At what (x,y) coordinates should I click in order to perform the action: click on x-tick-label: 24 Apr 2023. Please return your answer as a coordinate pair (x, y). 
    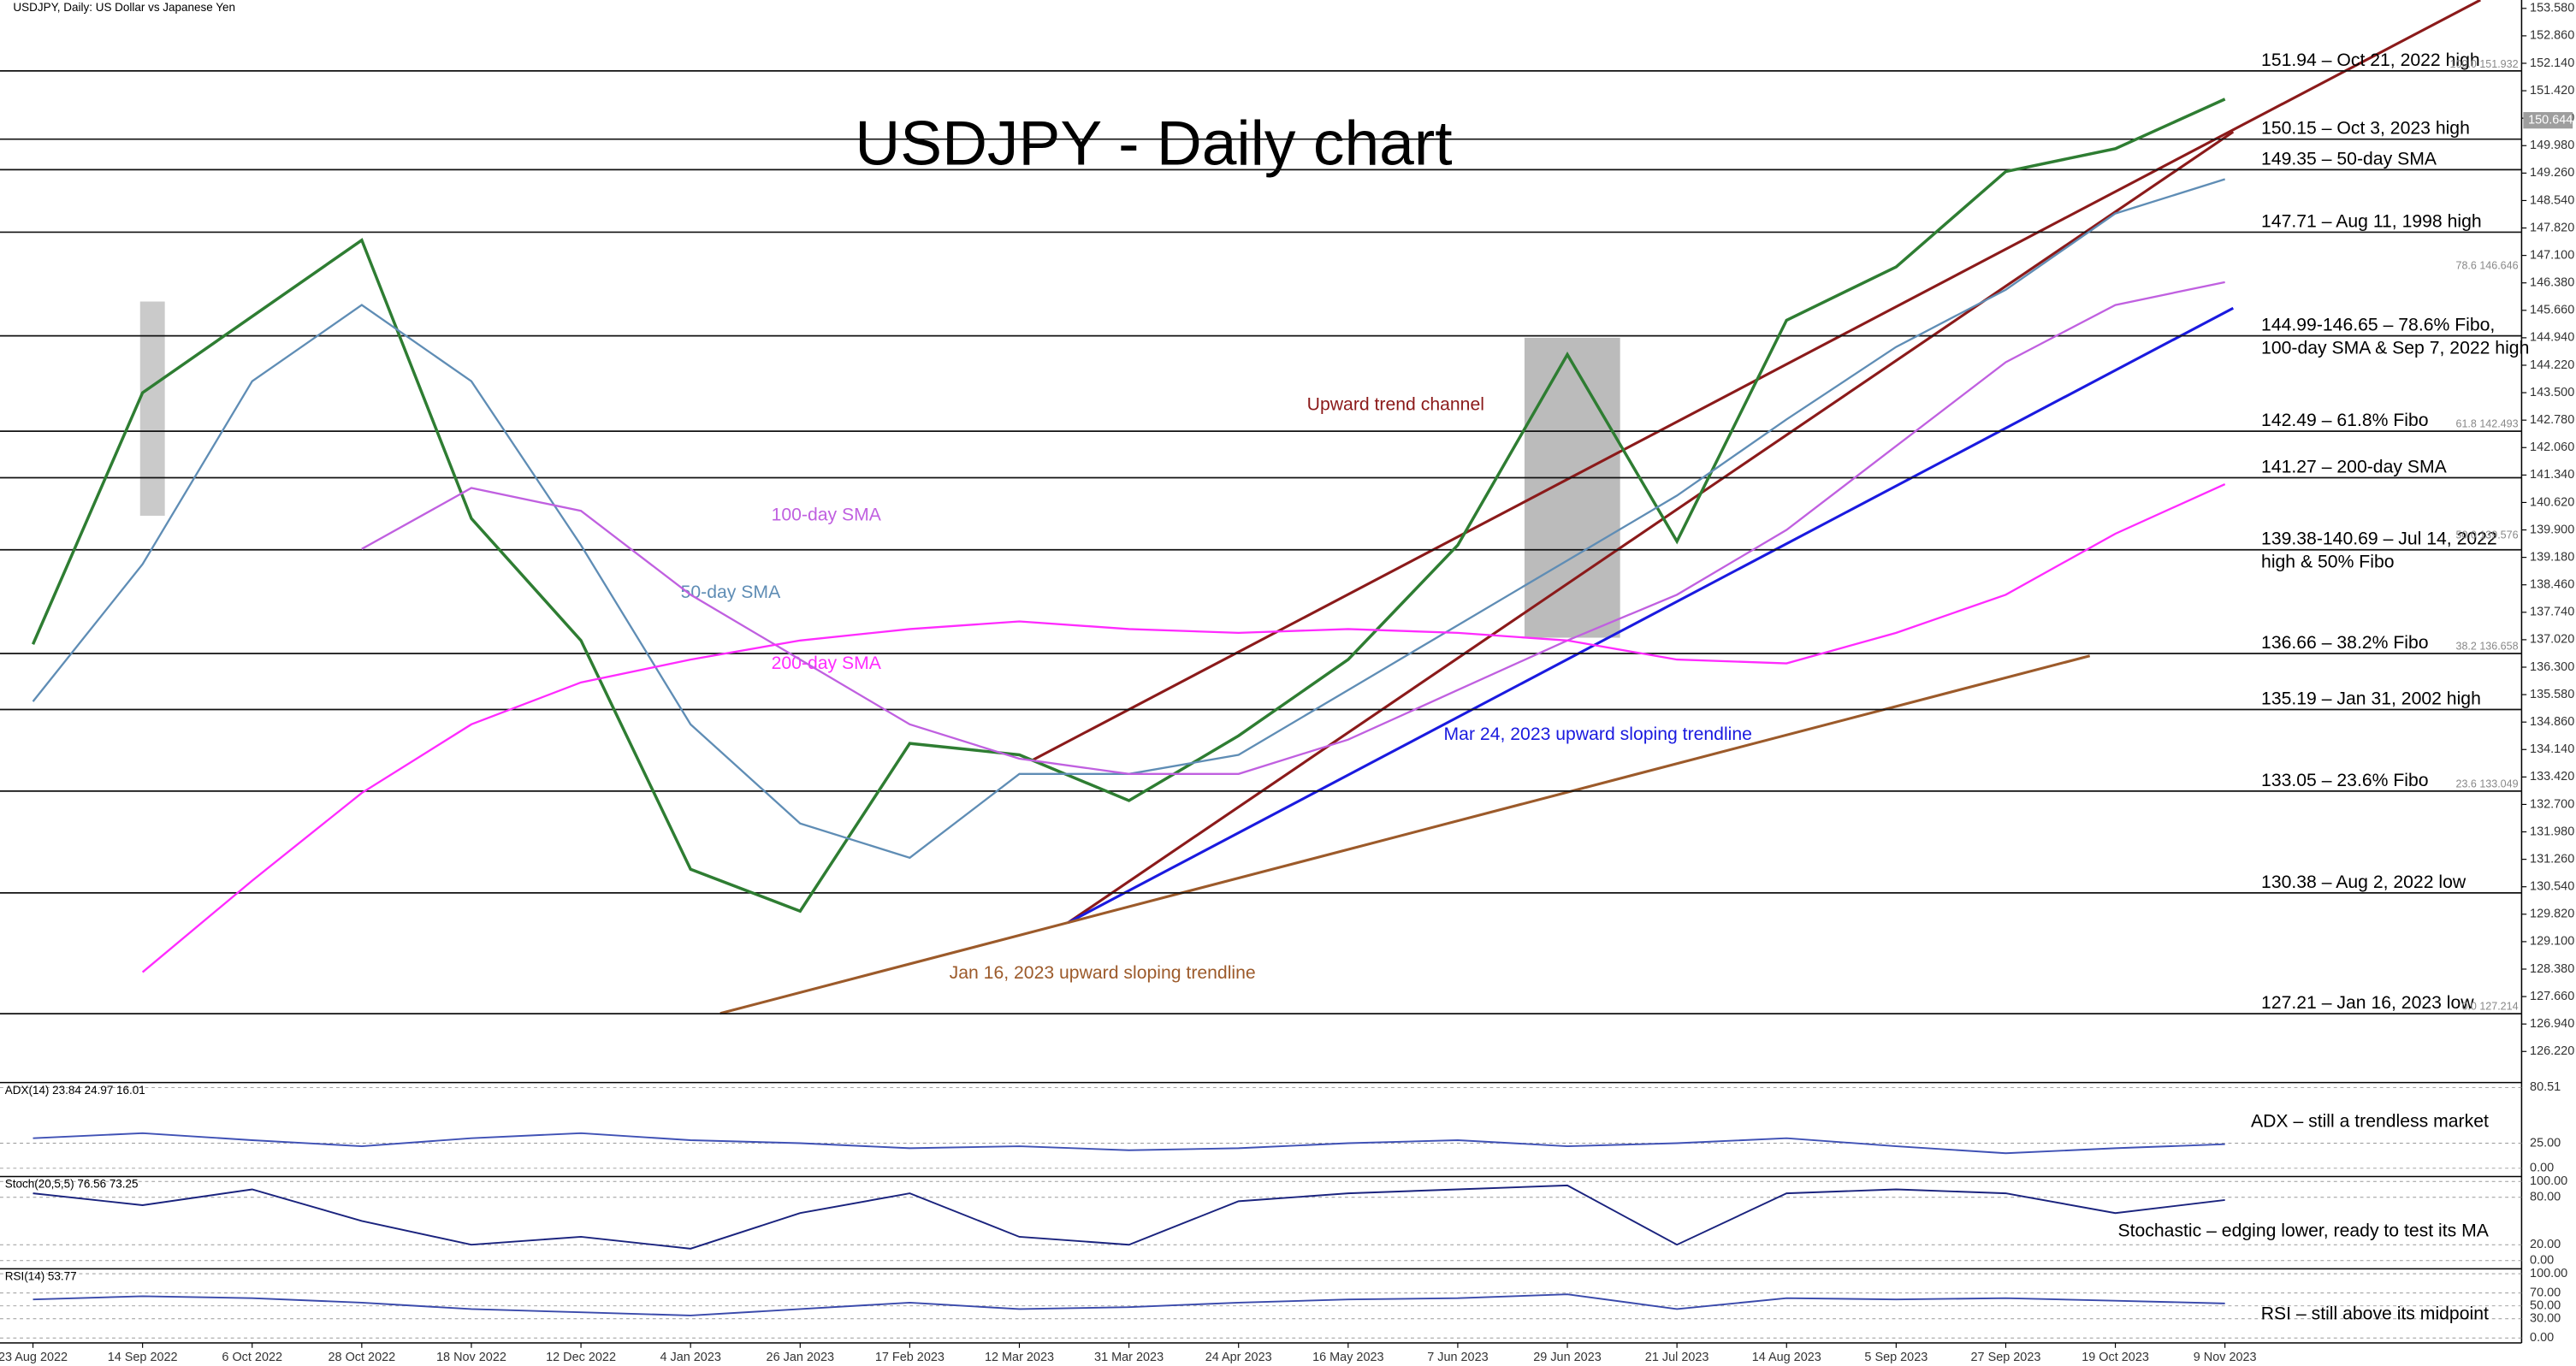
    Looking at the image, I should click on (1238, 1357).